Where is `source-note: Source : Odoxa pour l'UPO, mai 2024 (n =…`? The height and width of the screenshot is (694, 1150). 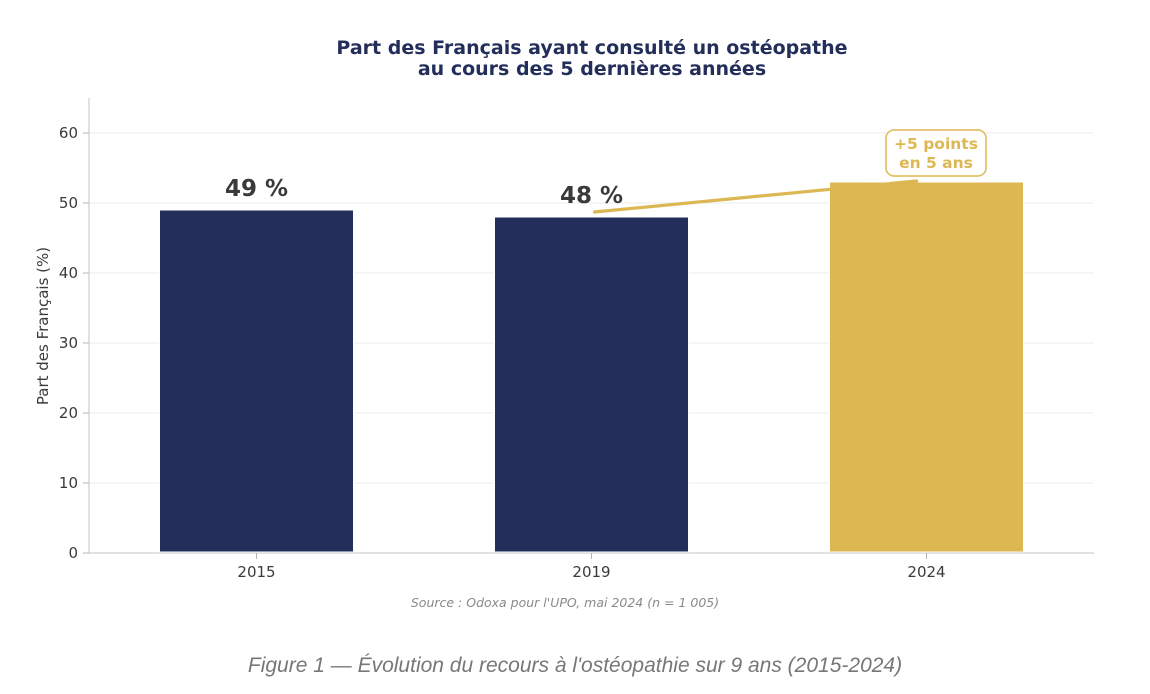
source-note: Source : Odoxa pour l'UPO, mai 2024 (n =… is located at coordinates (565, 602).